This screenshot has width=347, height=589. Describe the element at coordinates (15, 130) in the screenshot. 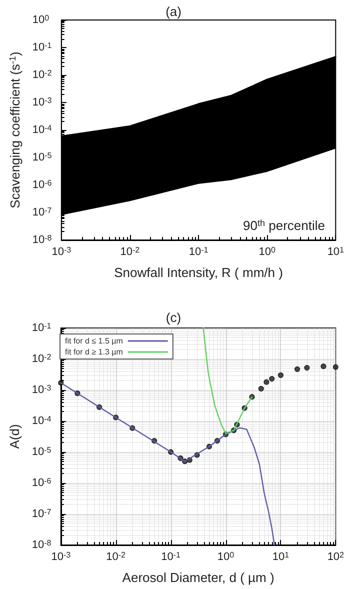

I see `y-axis-title: Scavenging coefficient (s-1)` at that location.